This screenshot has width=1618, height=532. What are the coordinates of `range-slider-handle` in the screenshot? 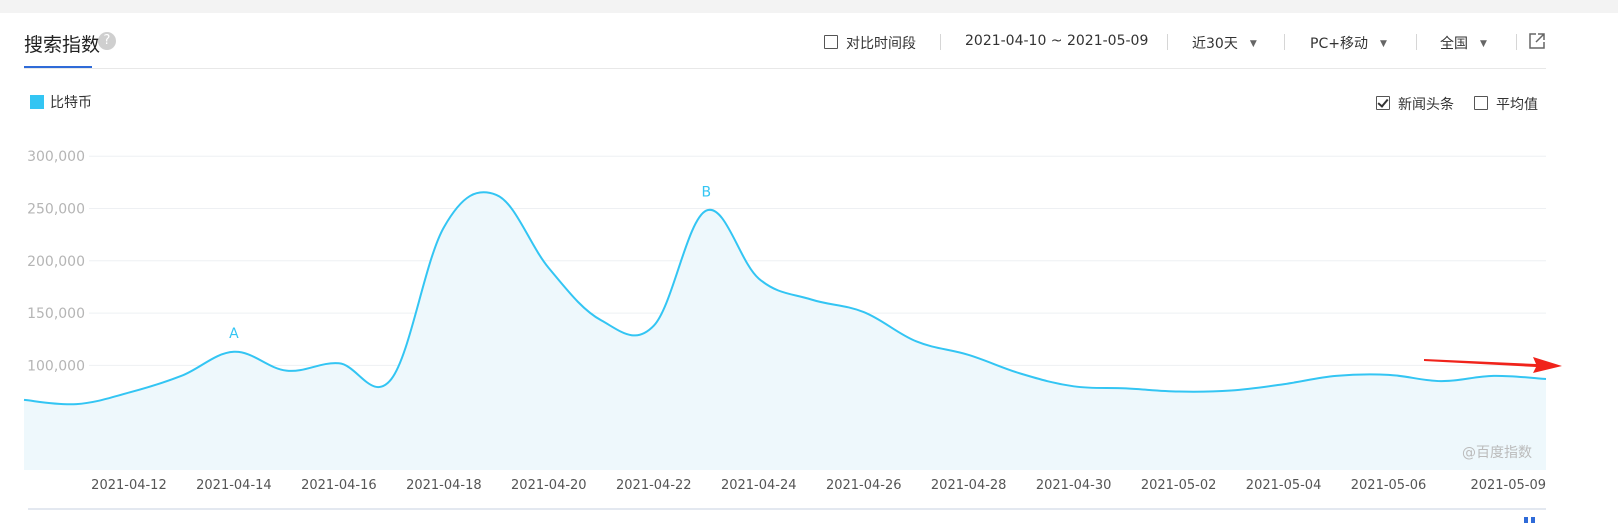 It's located at (1535, 515).